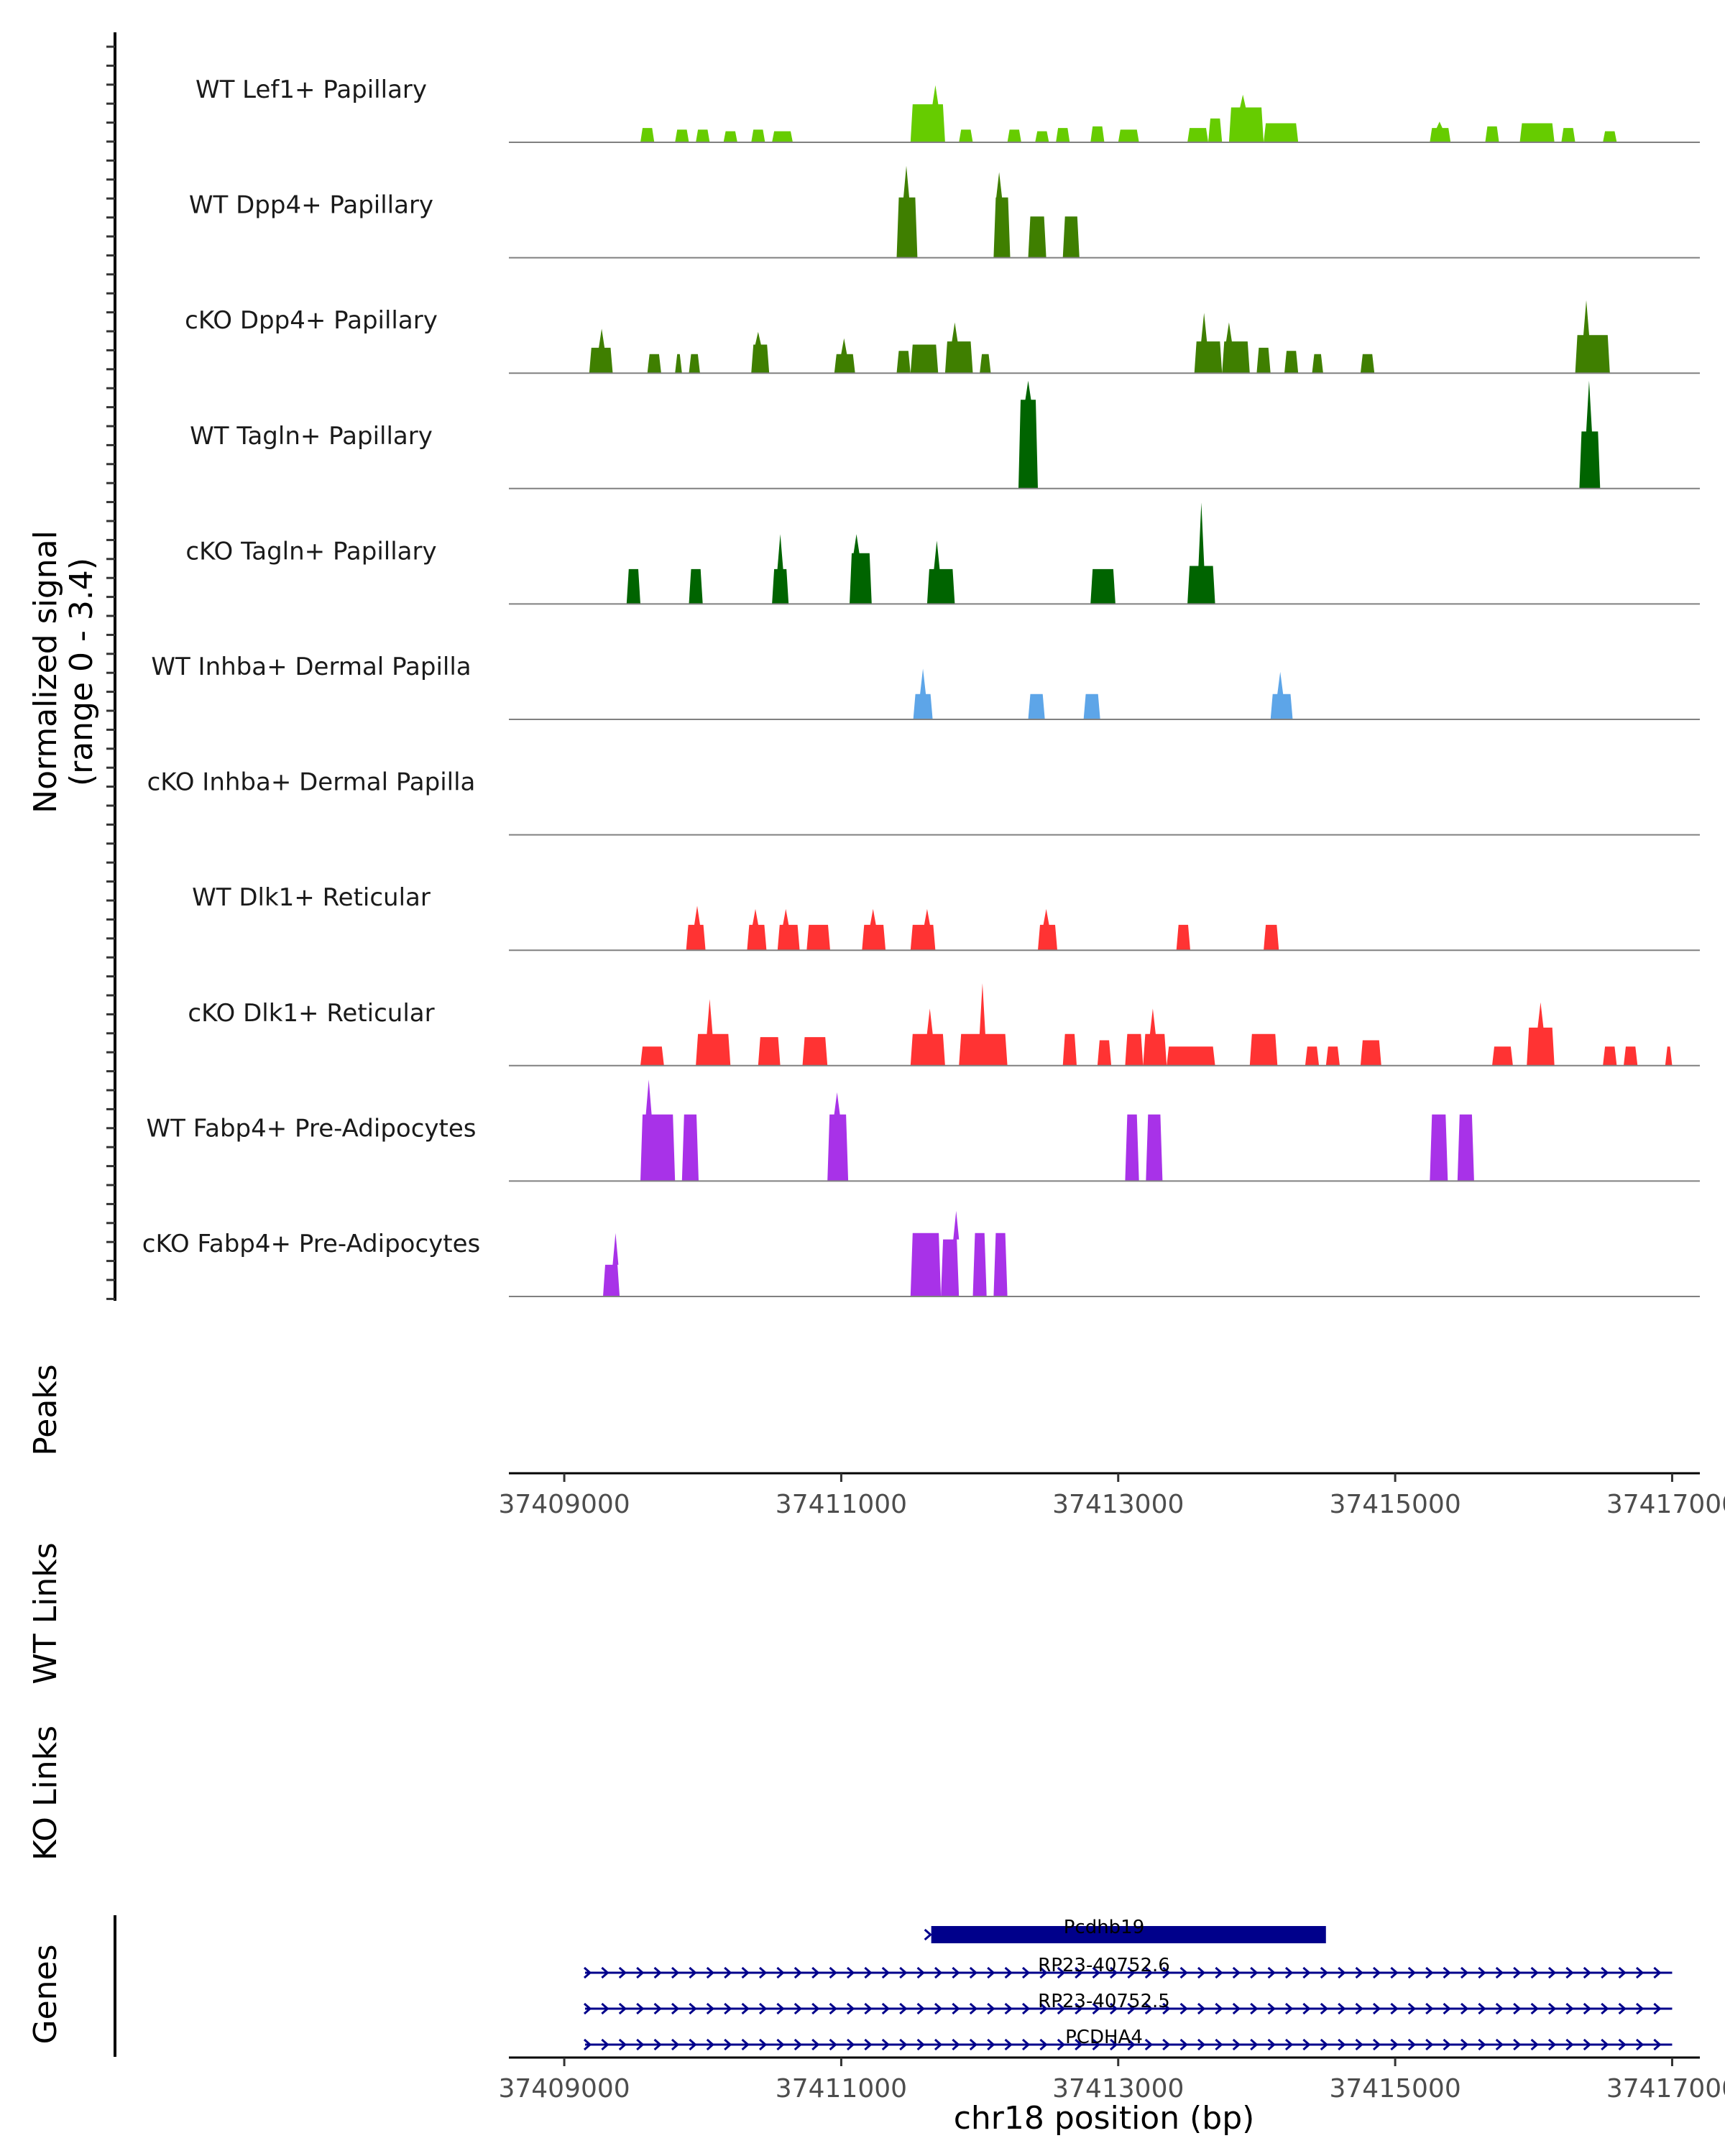  I want to click on track-label: WT Dlk1+ Reticular, so click(311, 897).